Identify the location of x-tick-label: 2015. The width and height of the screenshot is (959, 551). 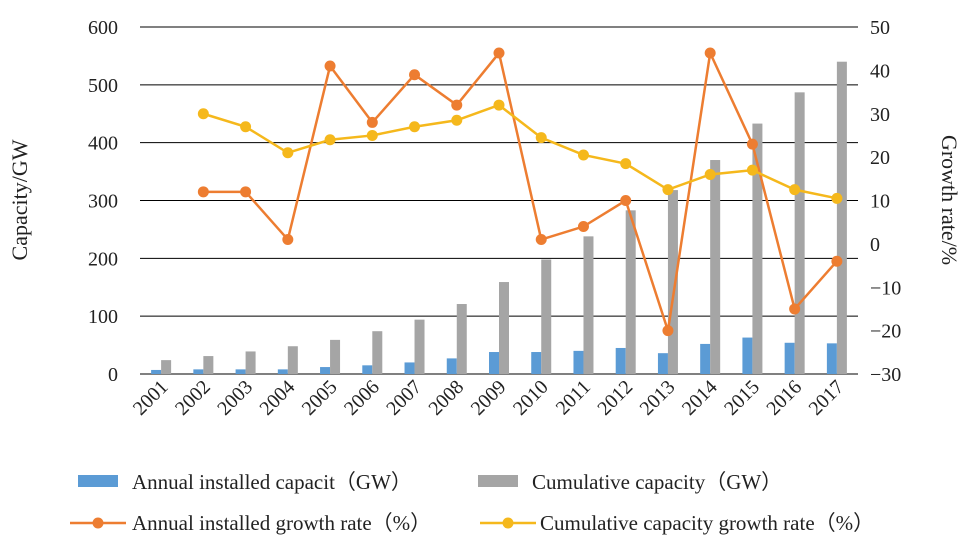
(742, 398).